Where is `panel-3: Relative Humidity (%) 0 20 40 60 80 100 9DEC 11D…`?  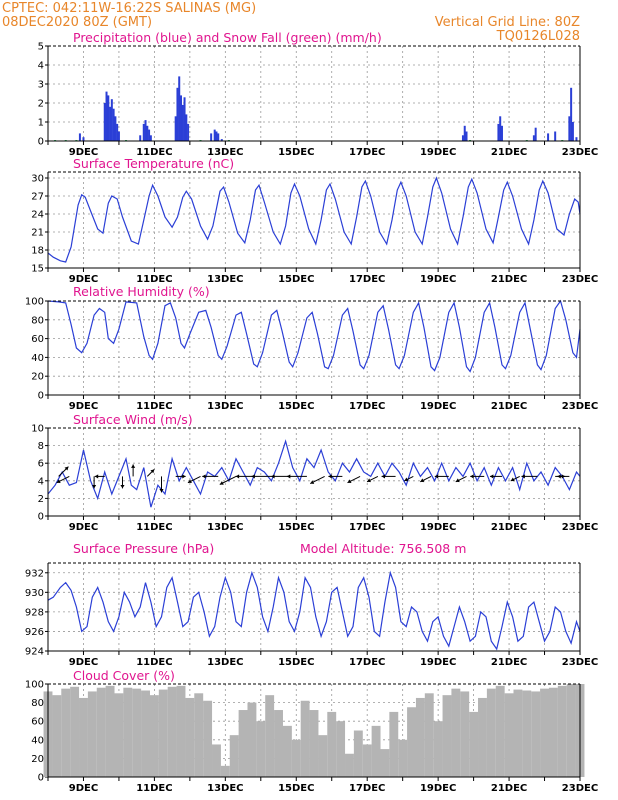 panel-3: Relative Humidity (%) 0 20 40 60 80 100 9DEC 11D… is located at coordinates (311, 348).